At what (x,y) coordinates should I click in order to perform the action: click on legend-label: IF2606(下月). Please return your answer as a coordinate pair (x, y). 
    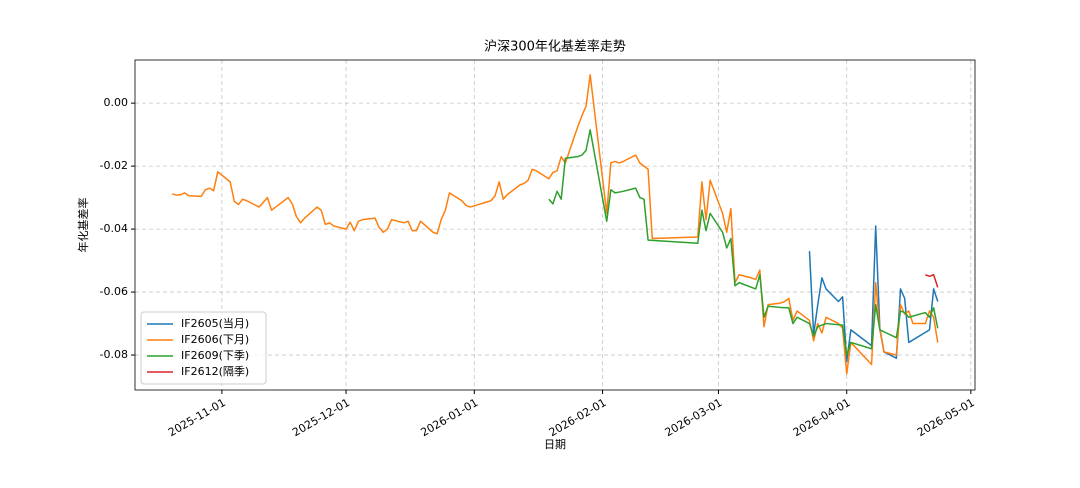
    Looking at the image, I should click on (215, 339).